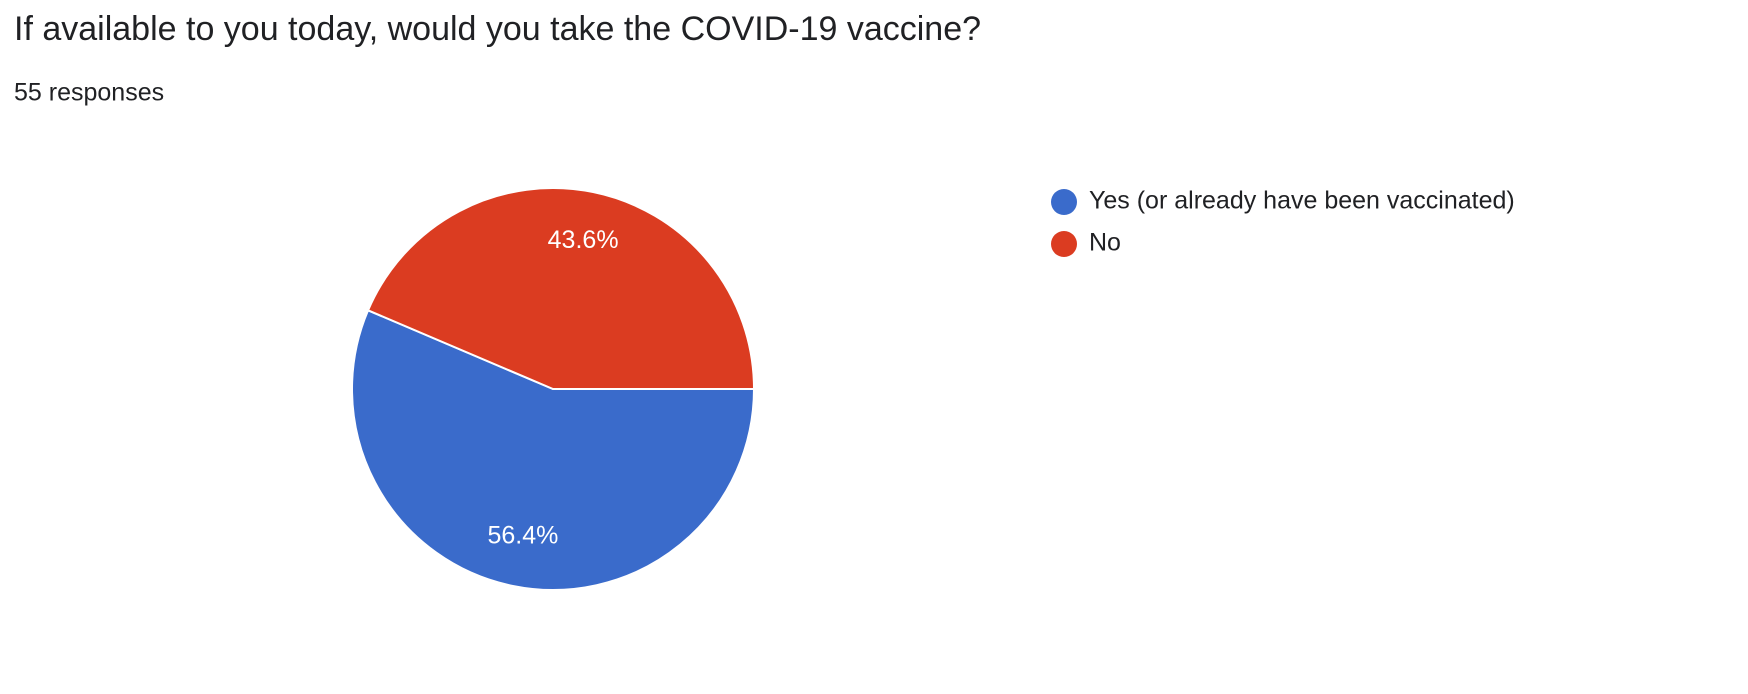 The height and width of the screenshot is (694, 1748). What do you see at coordinates (1302, 201) in the screenshot?
I see `legend-label: Yes (or already have been vaccinated)` at bounding box center [1302, 201].